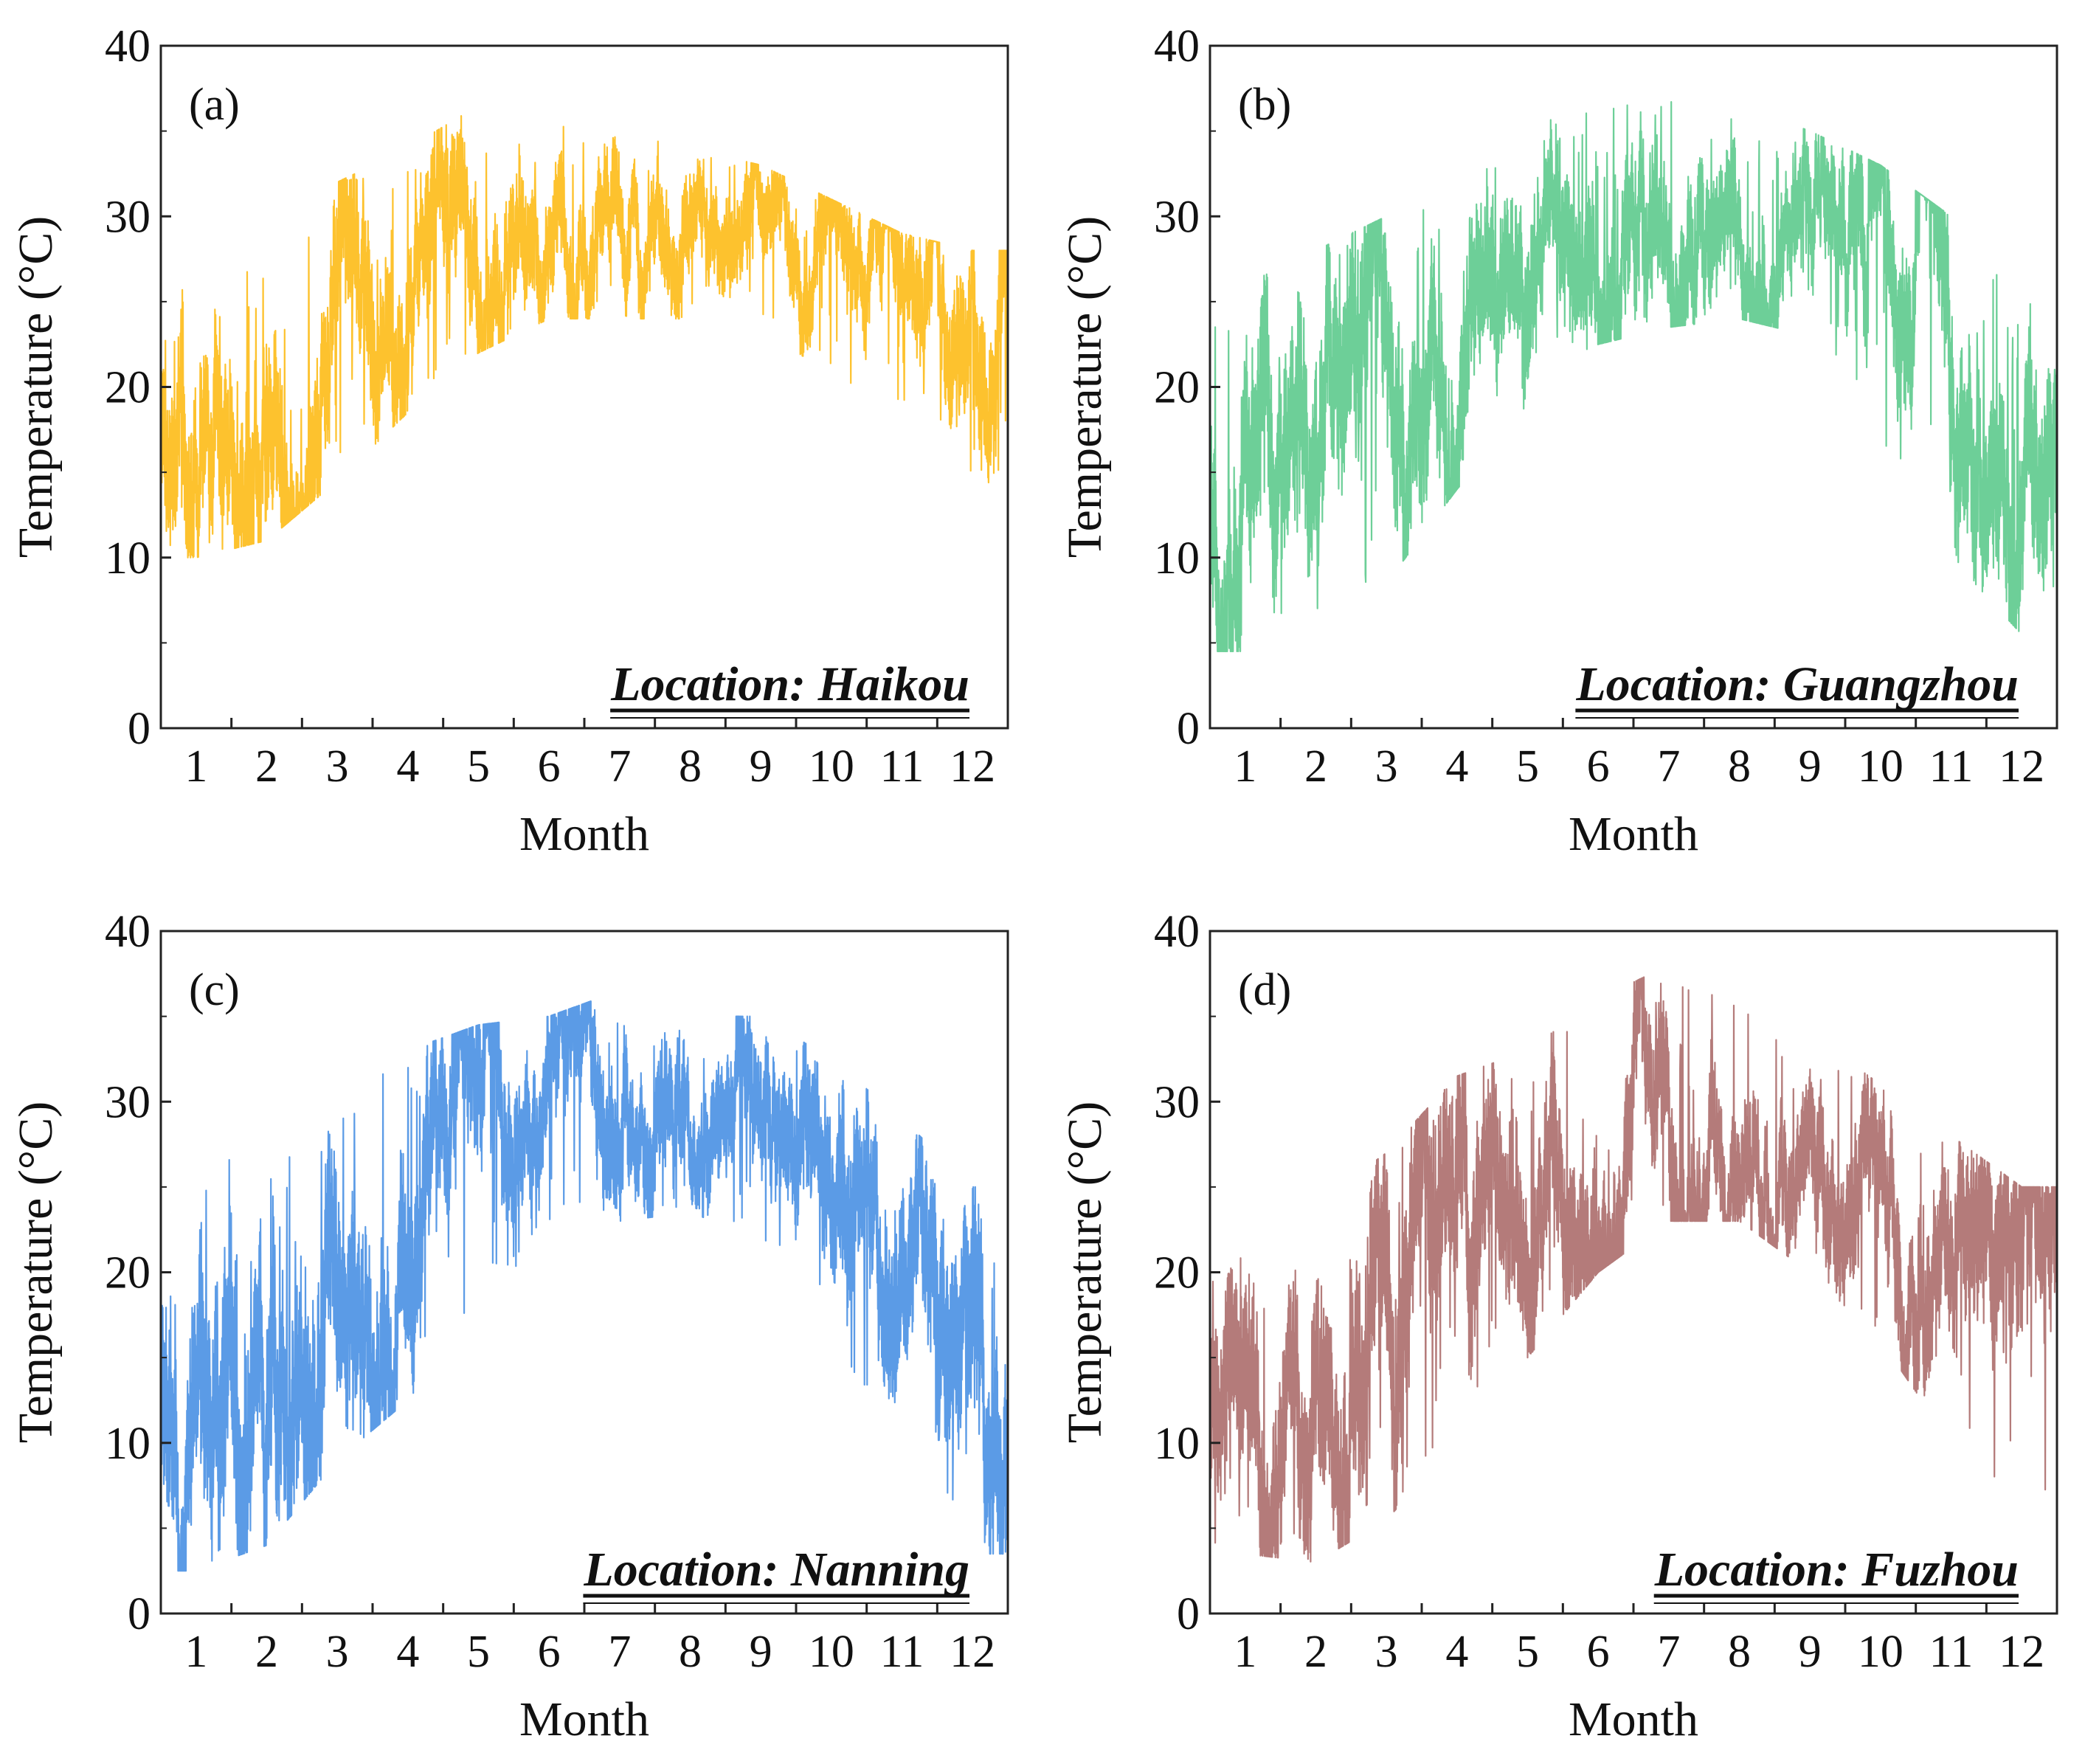 The width and height of the screenshot is (2085, 1764). Describe the element at coordinates (214, 105) in the screenshot. I see `panel-label: (a)` at that location.